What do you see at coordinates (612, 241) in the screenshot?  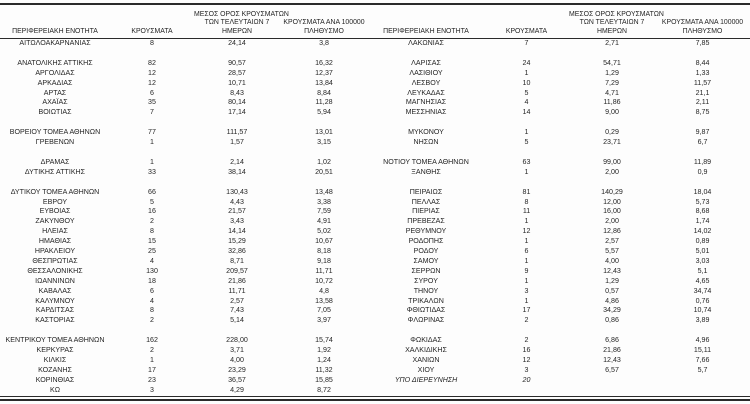 I see `right-avg7-cell: 2,57` at bounding box center [612, 241].